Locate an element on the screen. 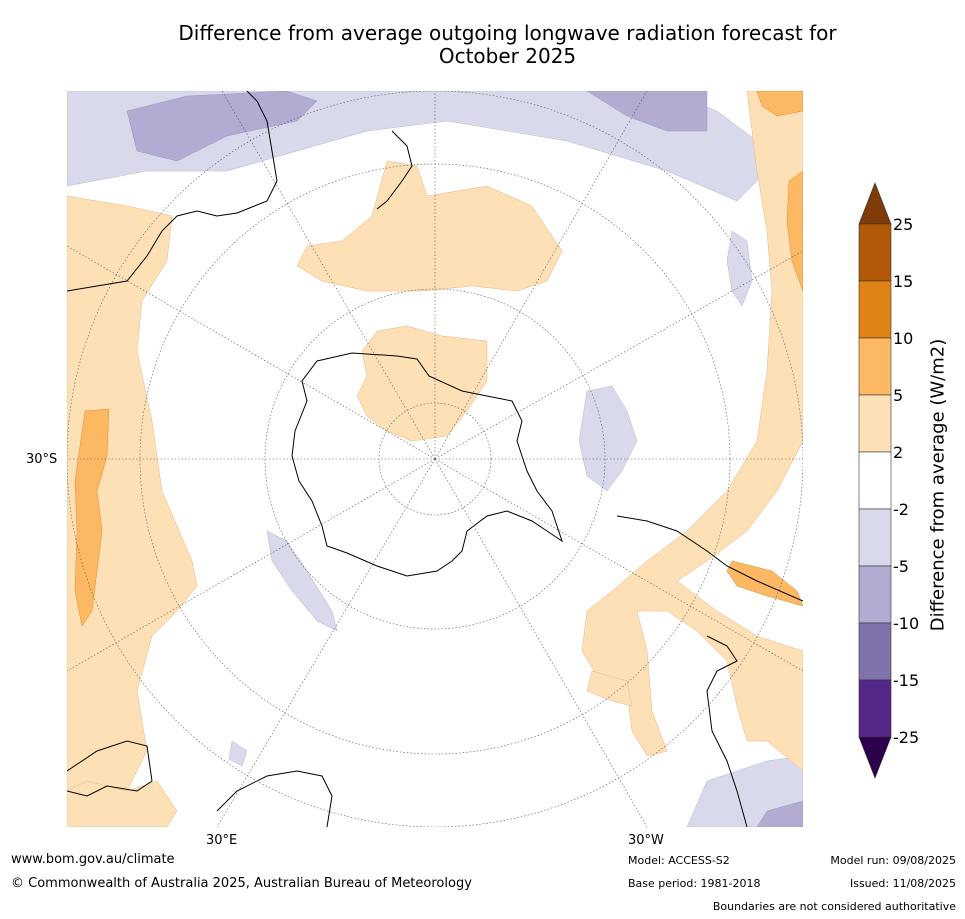 The height and width of the screenshot is (919, 965). lon-label-30e: 30°E is located at coordinates (222, 840).